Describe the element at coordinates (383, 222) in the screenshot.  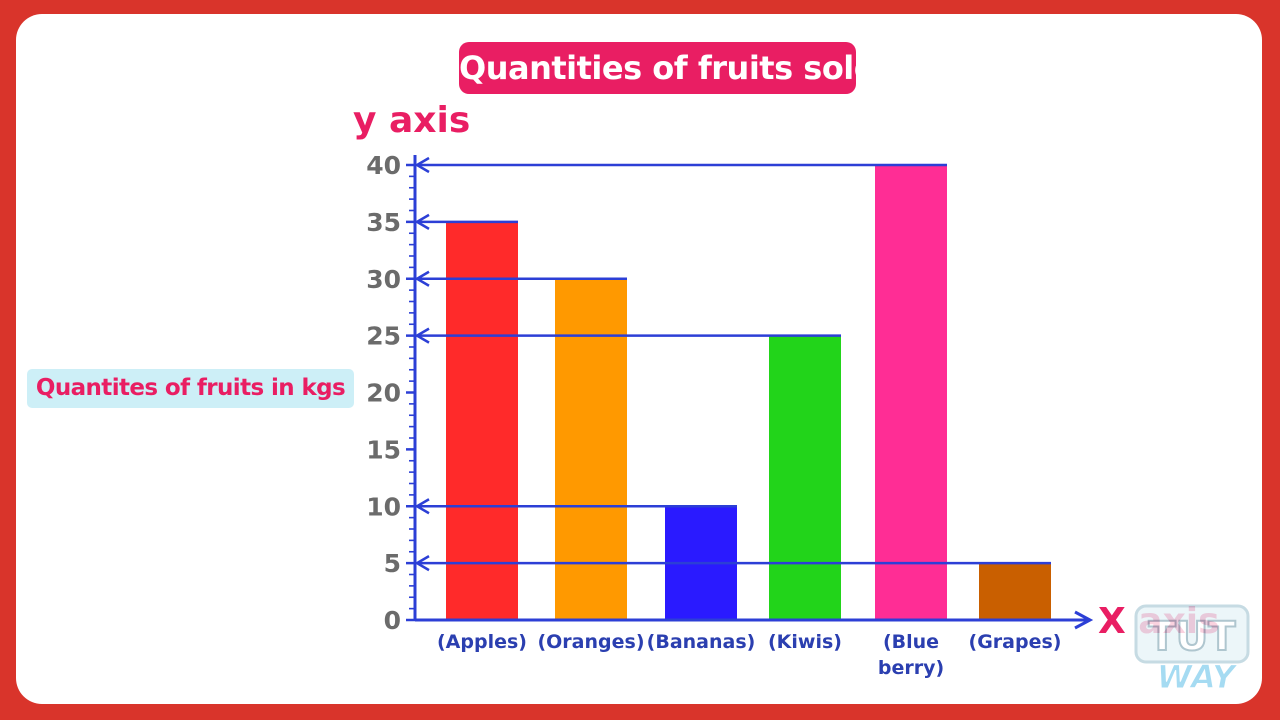
I see `y-tick-label: 35` at that location.